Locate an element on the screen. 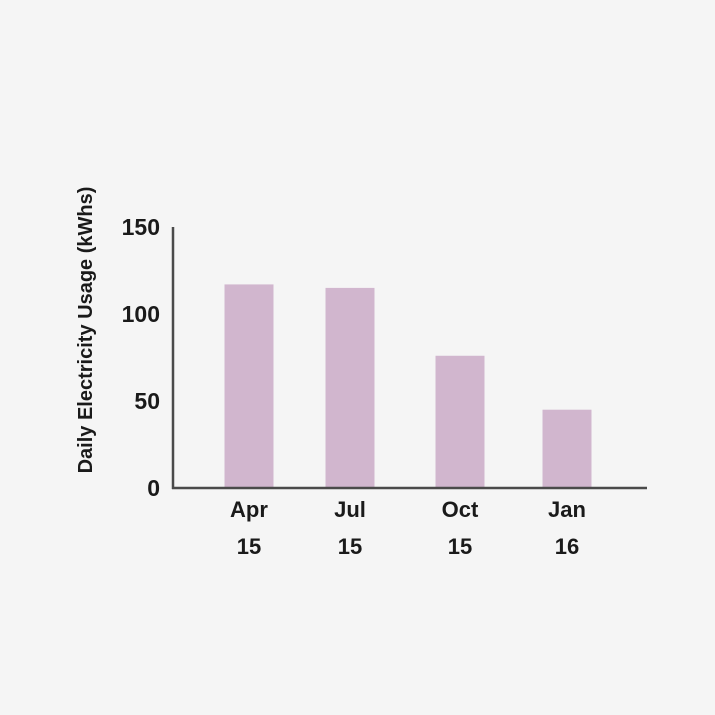 The width and height of the screenshot is (715, 715). y-tick-label: 150 is located at coordinates (141, 227).